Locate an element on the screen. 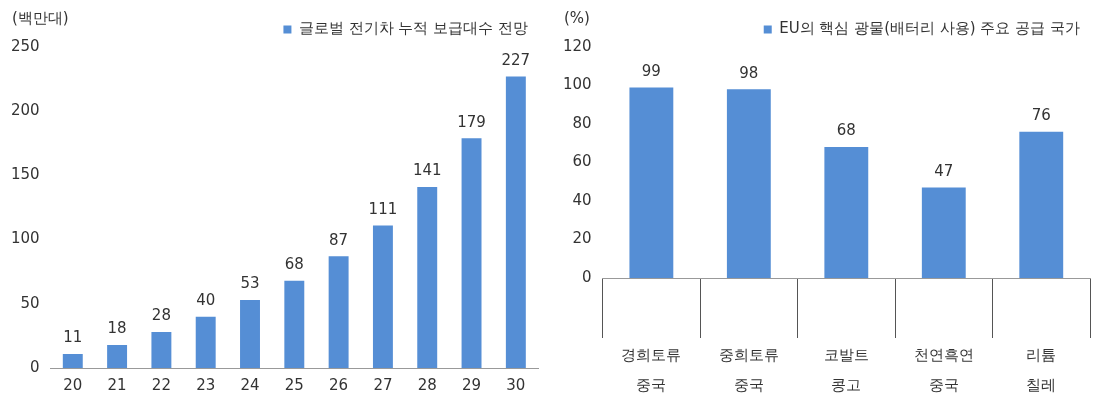 The height and width of the screenshot is (414, 1109). x-tick-label: 21 is located at coordinates (117, 384).